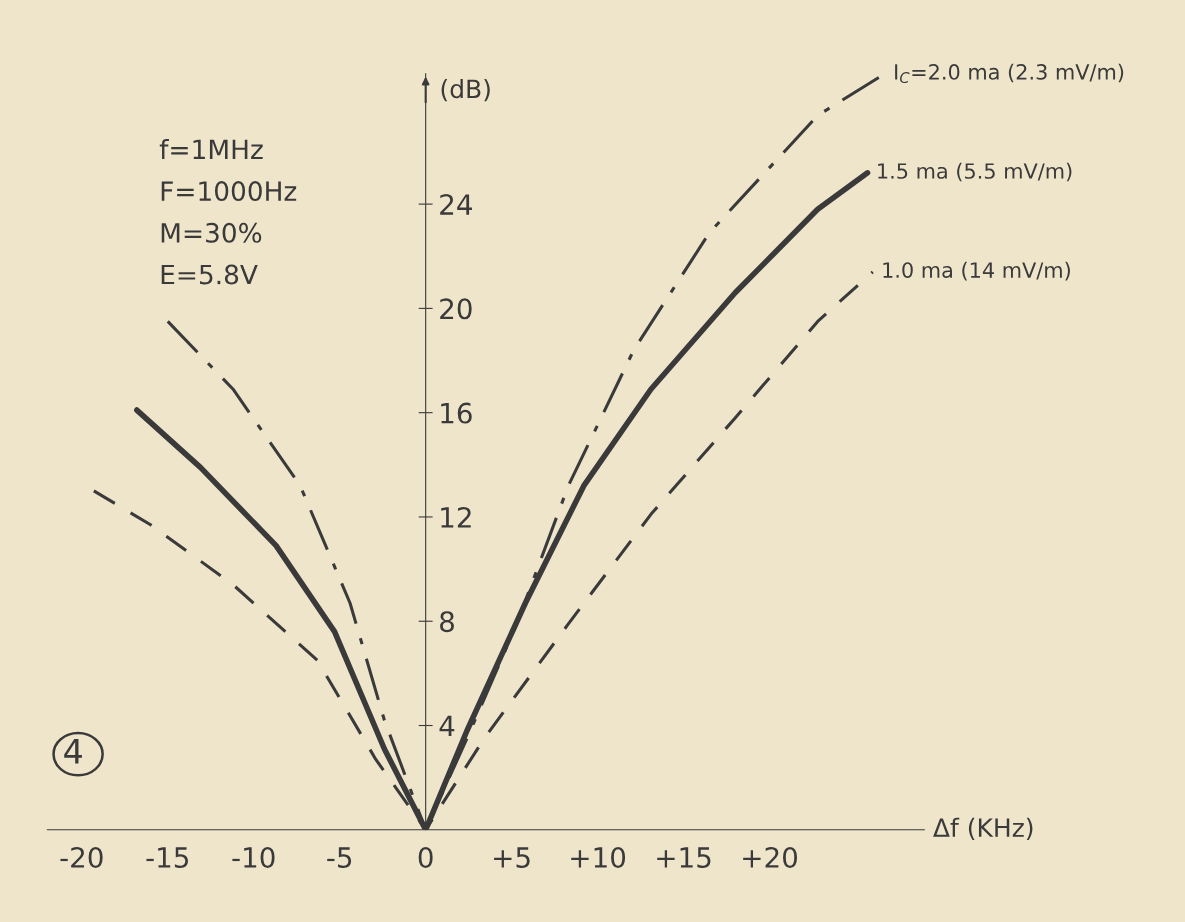 Image resolution: width=1185 pixels, height=922 pixels. Describe the element at coordinates (167, 857) in the screenshot. I see `x-tick-label: -15` at that location.